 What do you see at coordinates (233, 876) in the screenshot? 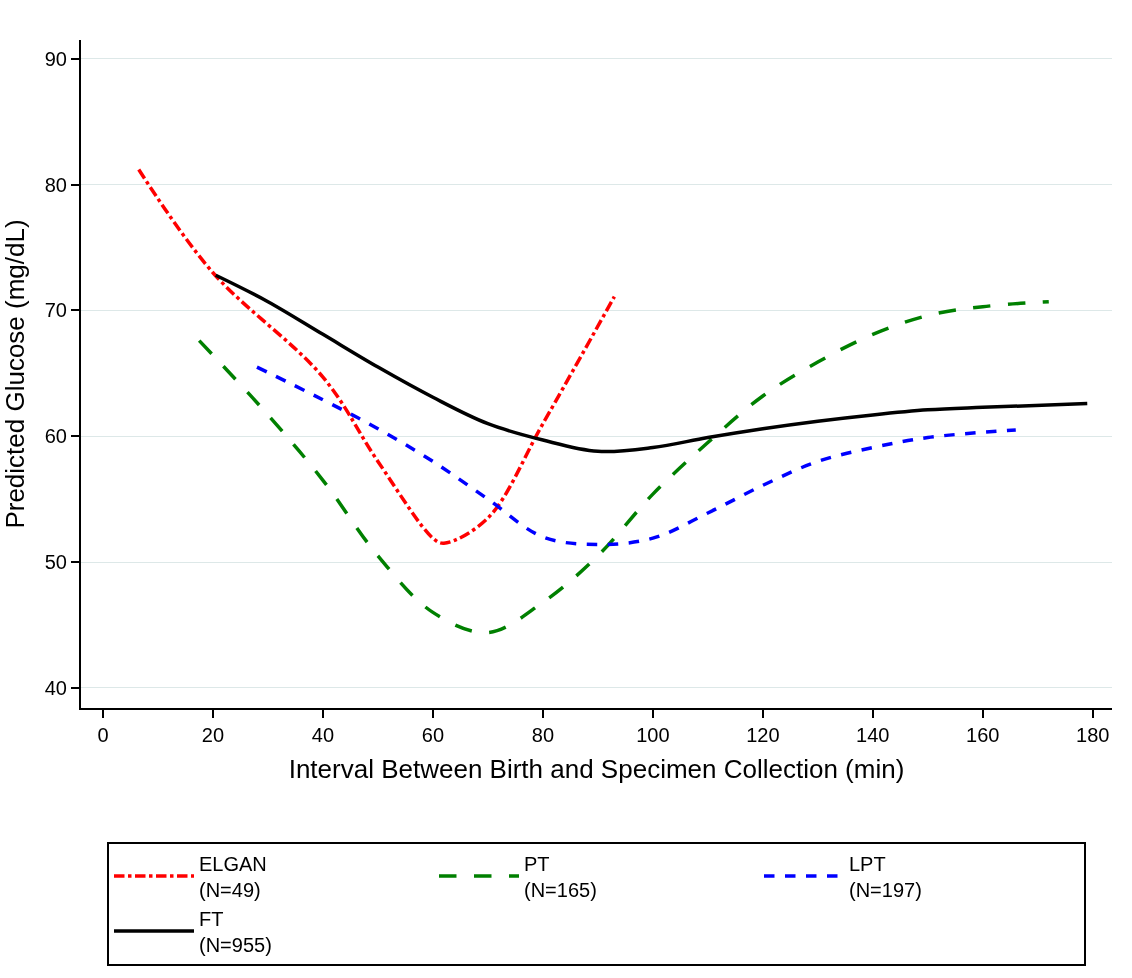
I see `legend-label: ELGAN (N=49)` at bounding box center [233, 876].